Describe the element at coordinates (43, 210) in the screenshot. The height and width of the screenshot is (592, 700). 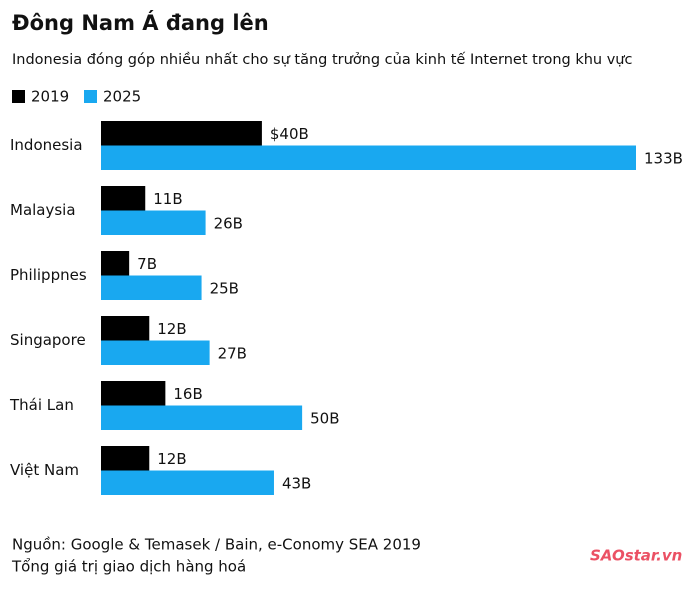
I see `category-label: Malaysia` at that location.